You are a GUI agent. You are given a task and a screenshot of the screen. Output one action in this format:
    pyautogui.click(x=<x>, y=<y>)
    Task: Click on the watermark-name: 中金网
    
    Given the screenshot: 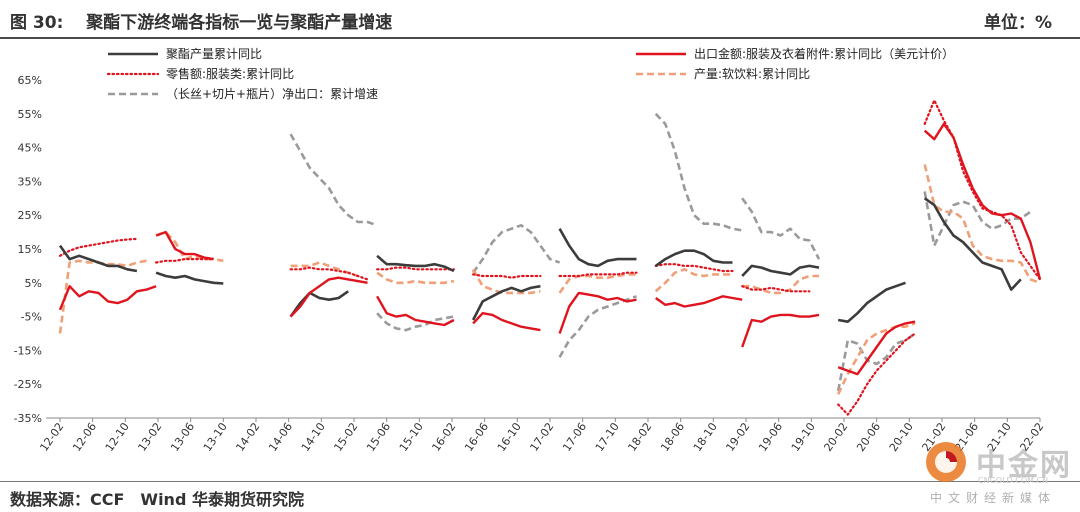 What is the action you would take?
    pyautogui.click(x=1024, y=465)
    